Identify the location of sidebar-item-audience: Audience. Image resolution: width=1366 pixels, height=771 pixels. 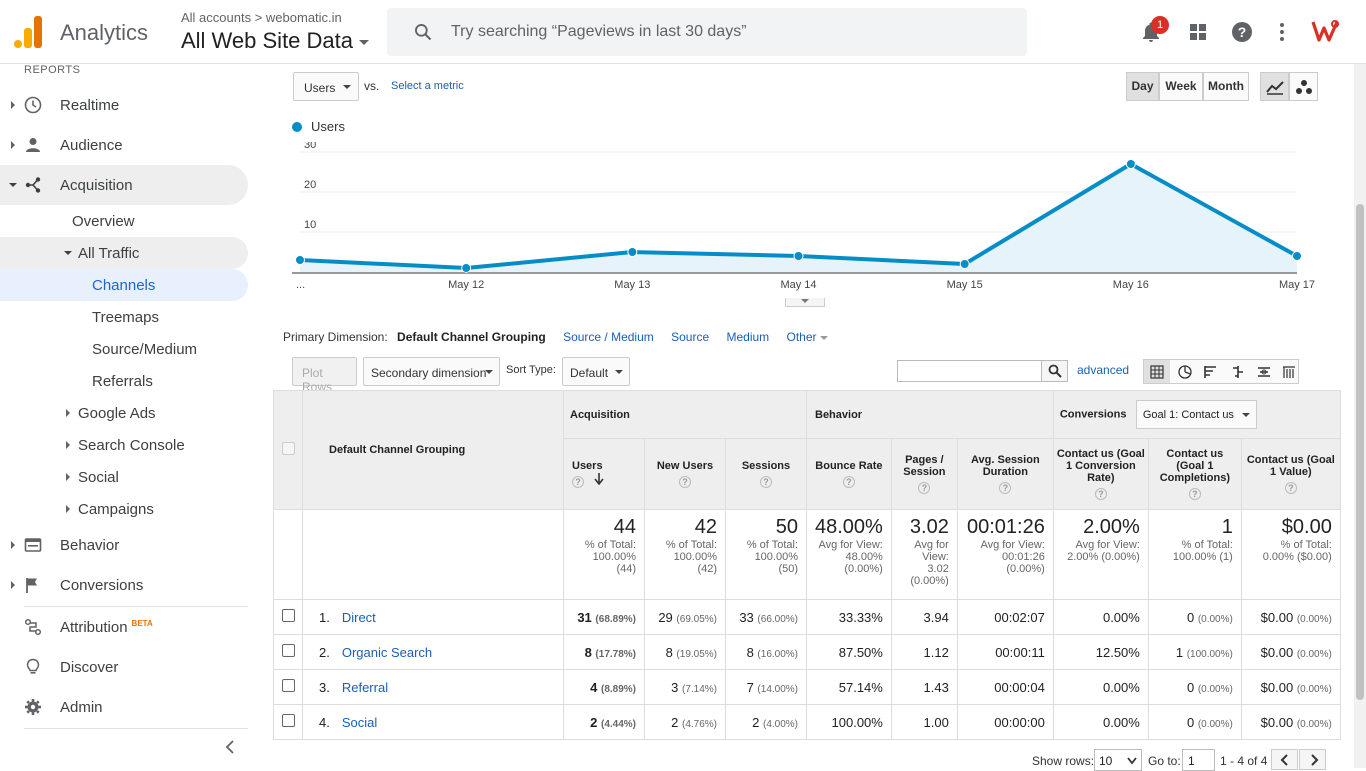
(124, 145).